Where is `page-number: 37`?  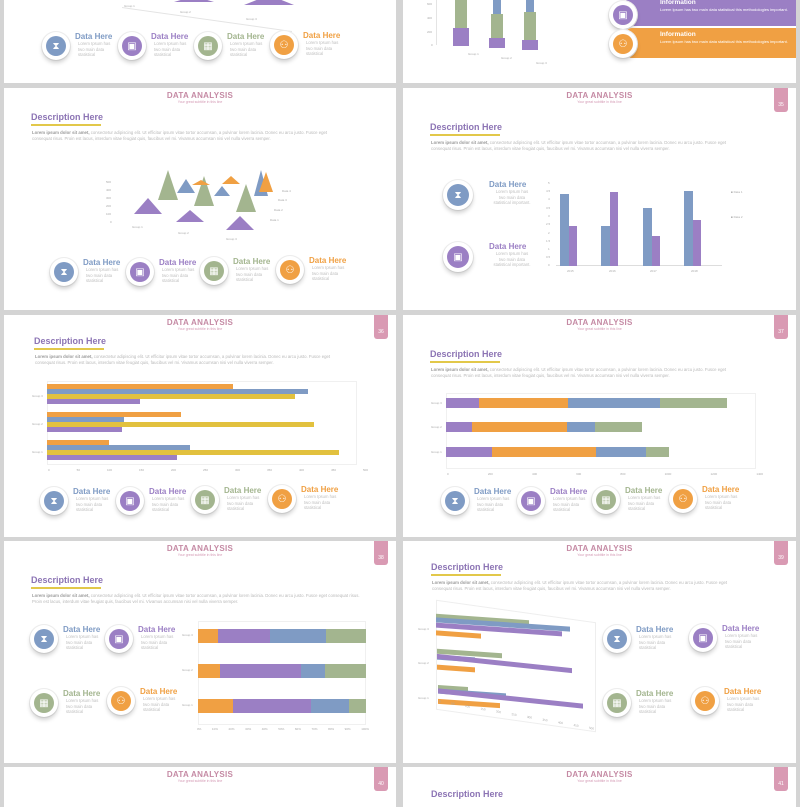 page-number: 37 is located at coordinates (781, 327).